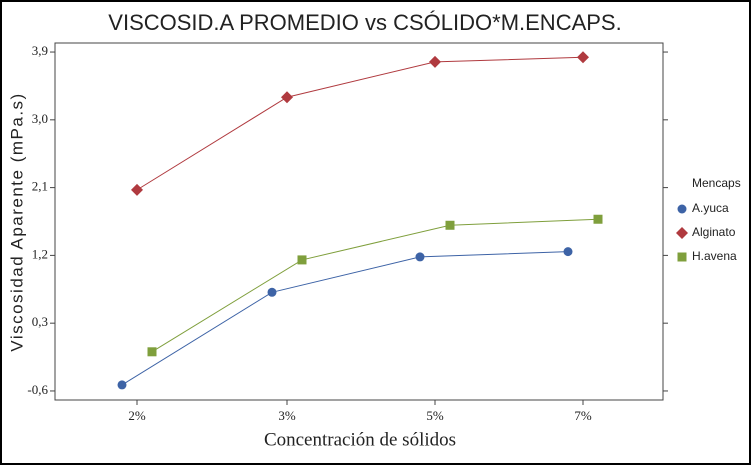  What do you see at coordinates (435, 415) in the screenshot?
I see `x-tick-label: 5%` at bounding box center [435, 415].